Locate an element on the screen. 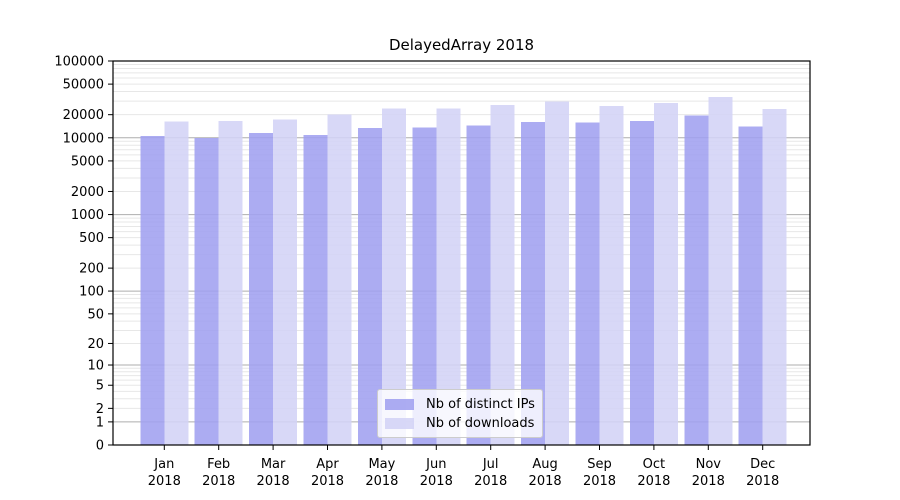  bar-distinct-ips-mar is located at coordinates (261, 289).